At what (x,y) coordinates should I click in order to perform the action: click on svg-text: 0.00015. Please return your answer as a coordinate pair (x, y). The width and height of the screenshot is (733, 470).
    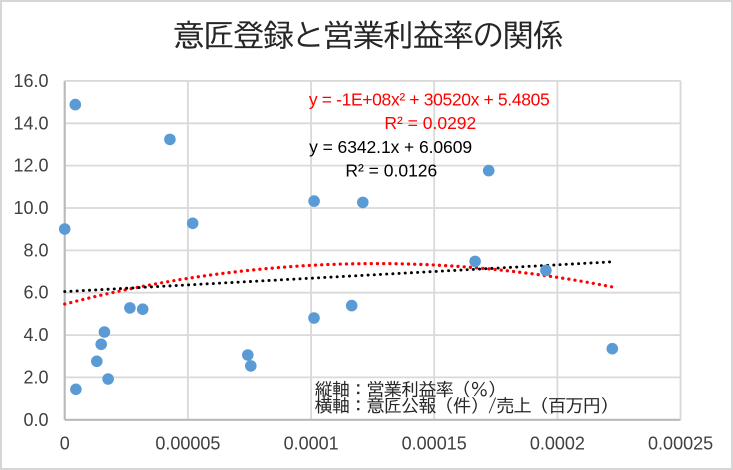
    Looking at the image, I should click on (434, 443).